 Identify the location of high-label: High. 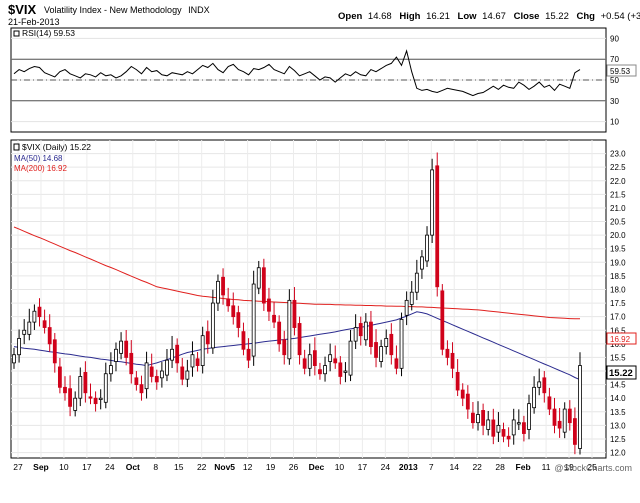
(409, 16).